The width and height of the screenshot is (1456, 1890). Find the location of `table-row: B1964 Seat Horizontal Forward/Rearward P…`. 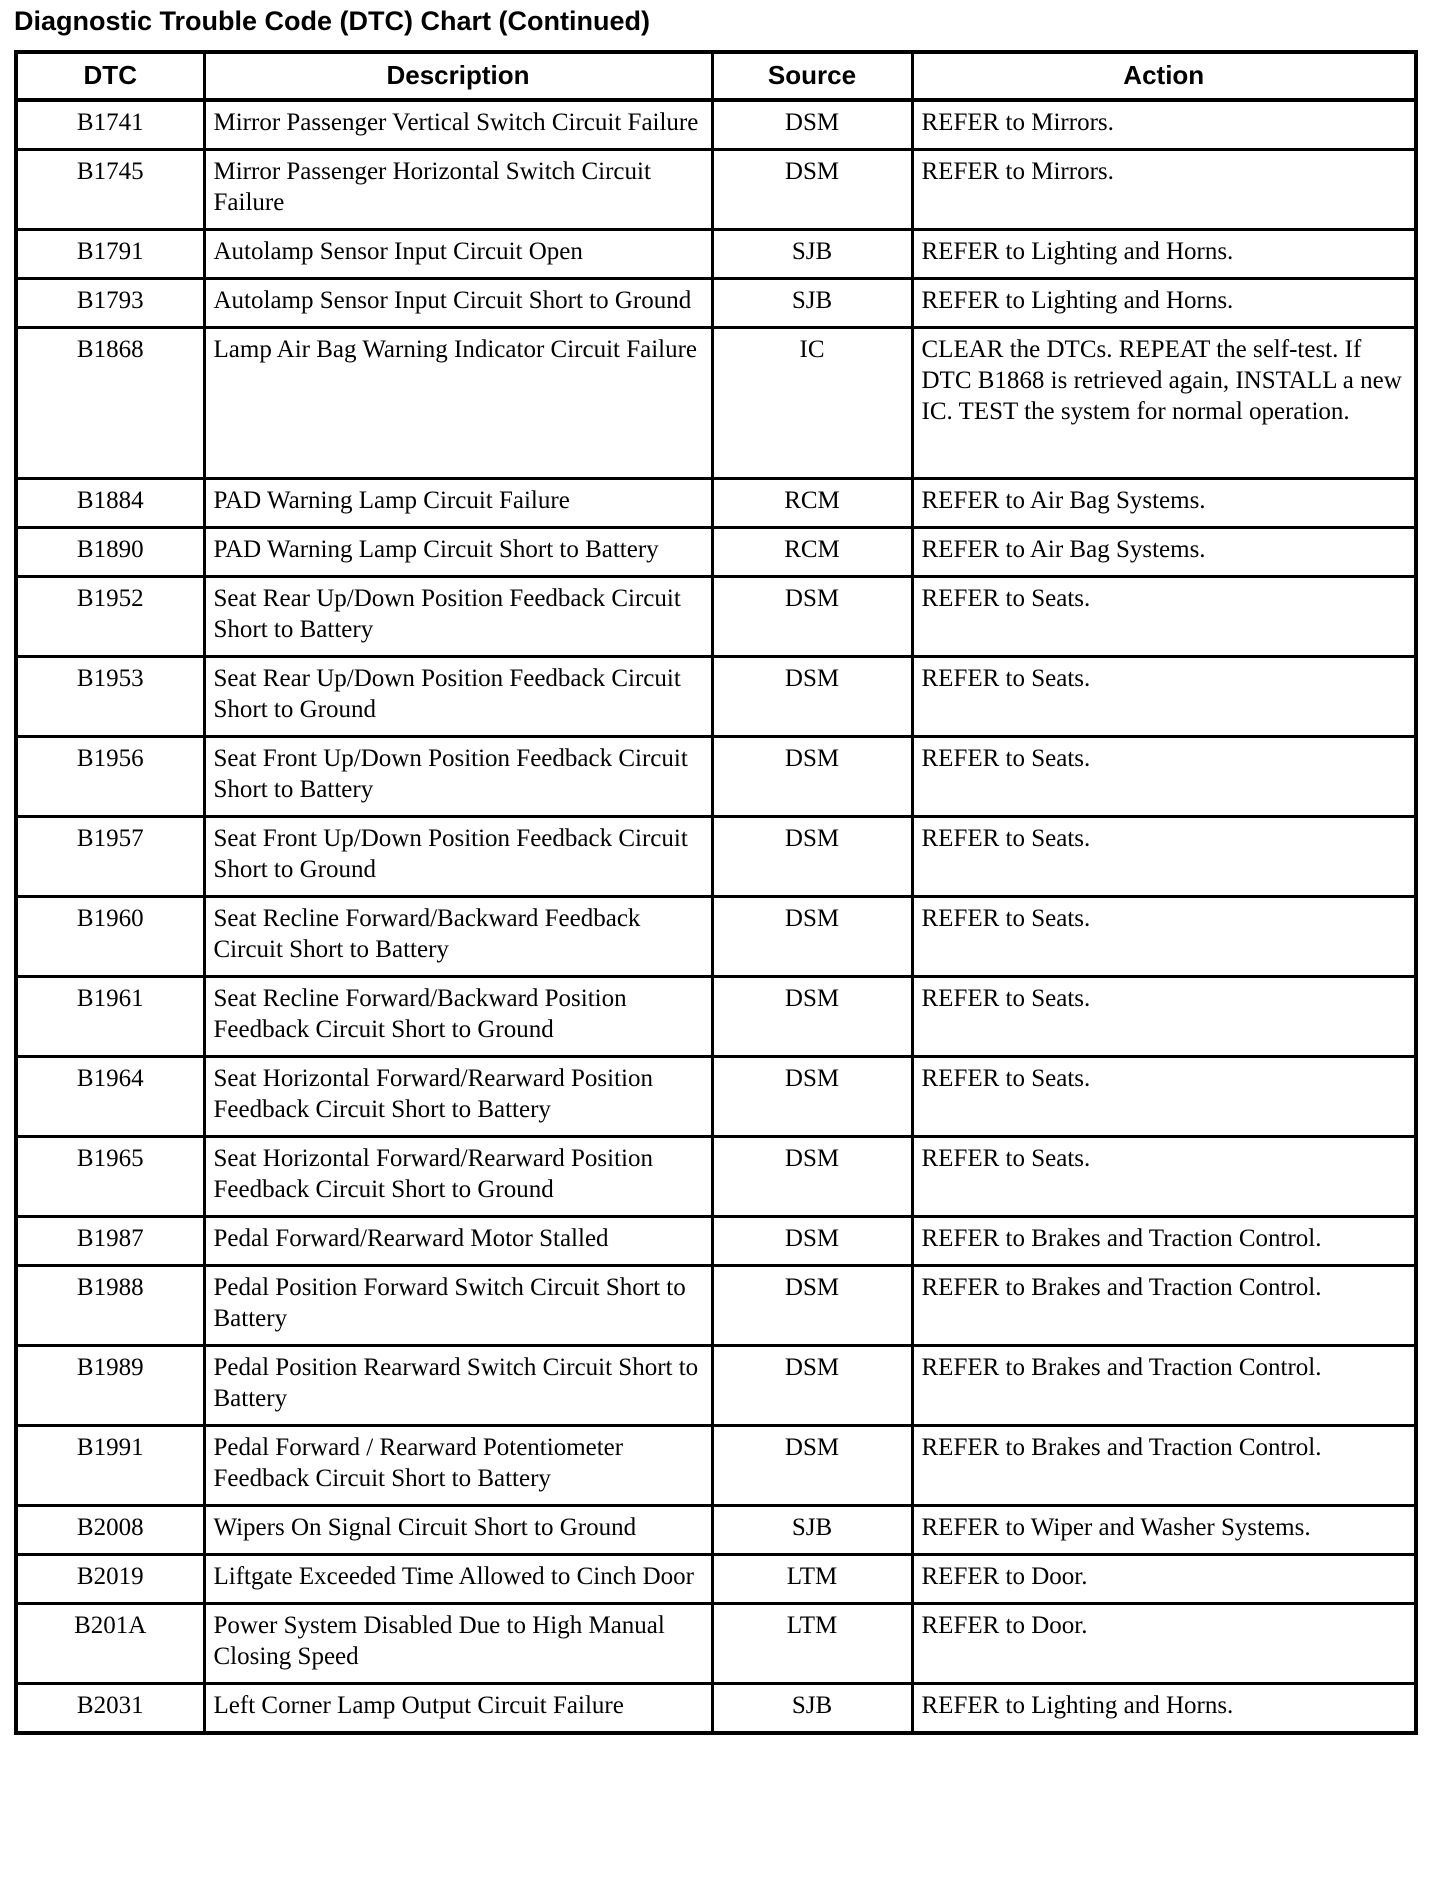

table-row: B1964 Seat Horizontal Forward/Rearward P… is located at coordinates (716, 1096).